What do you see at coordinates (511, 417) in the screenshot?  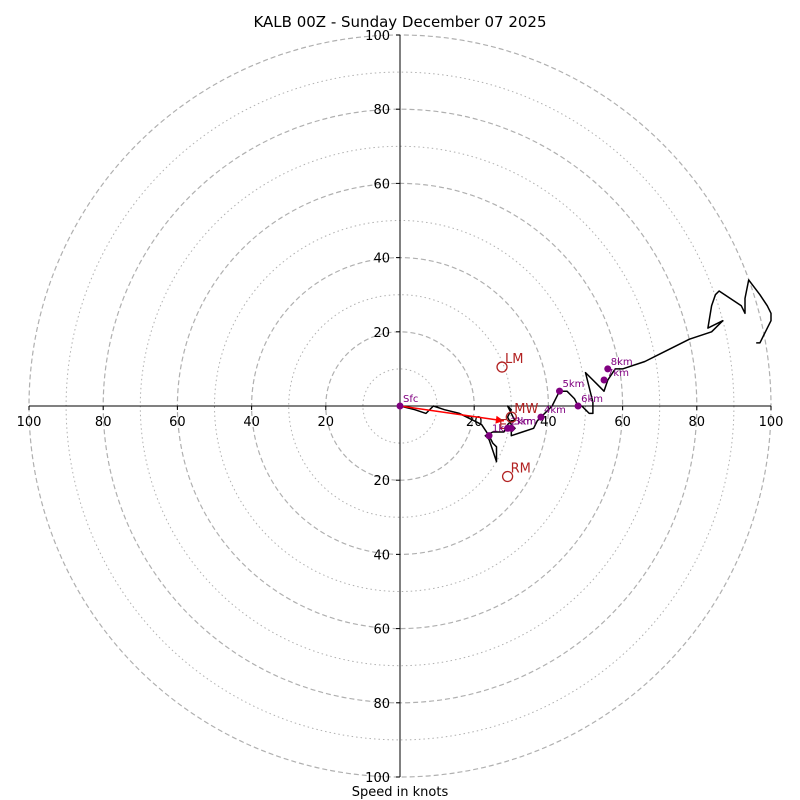 I see `storm-motion-mw` at bounding box center [511, 417].